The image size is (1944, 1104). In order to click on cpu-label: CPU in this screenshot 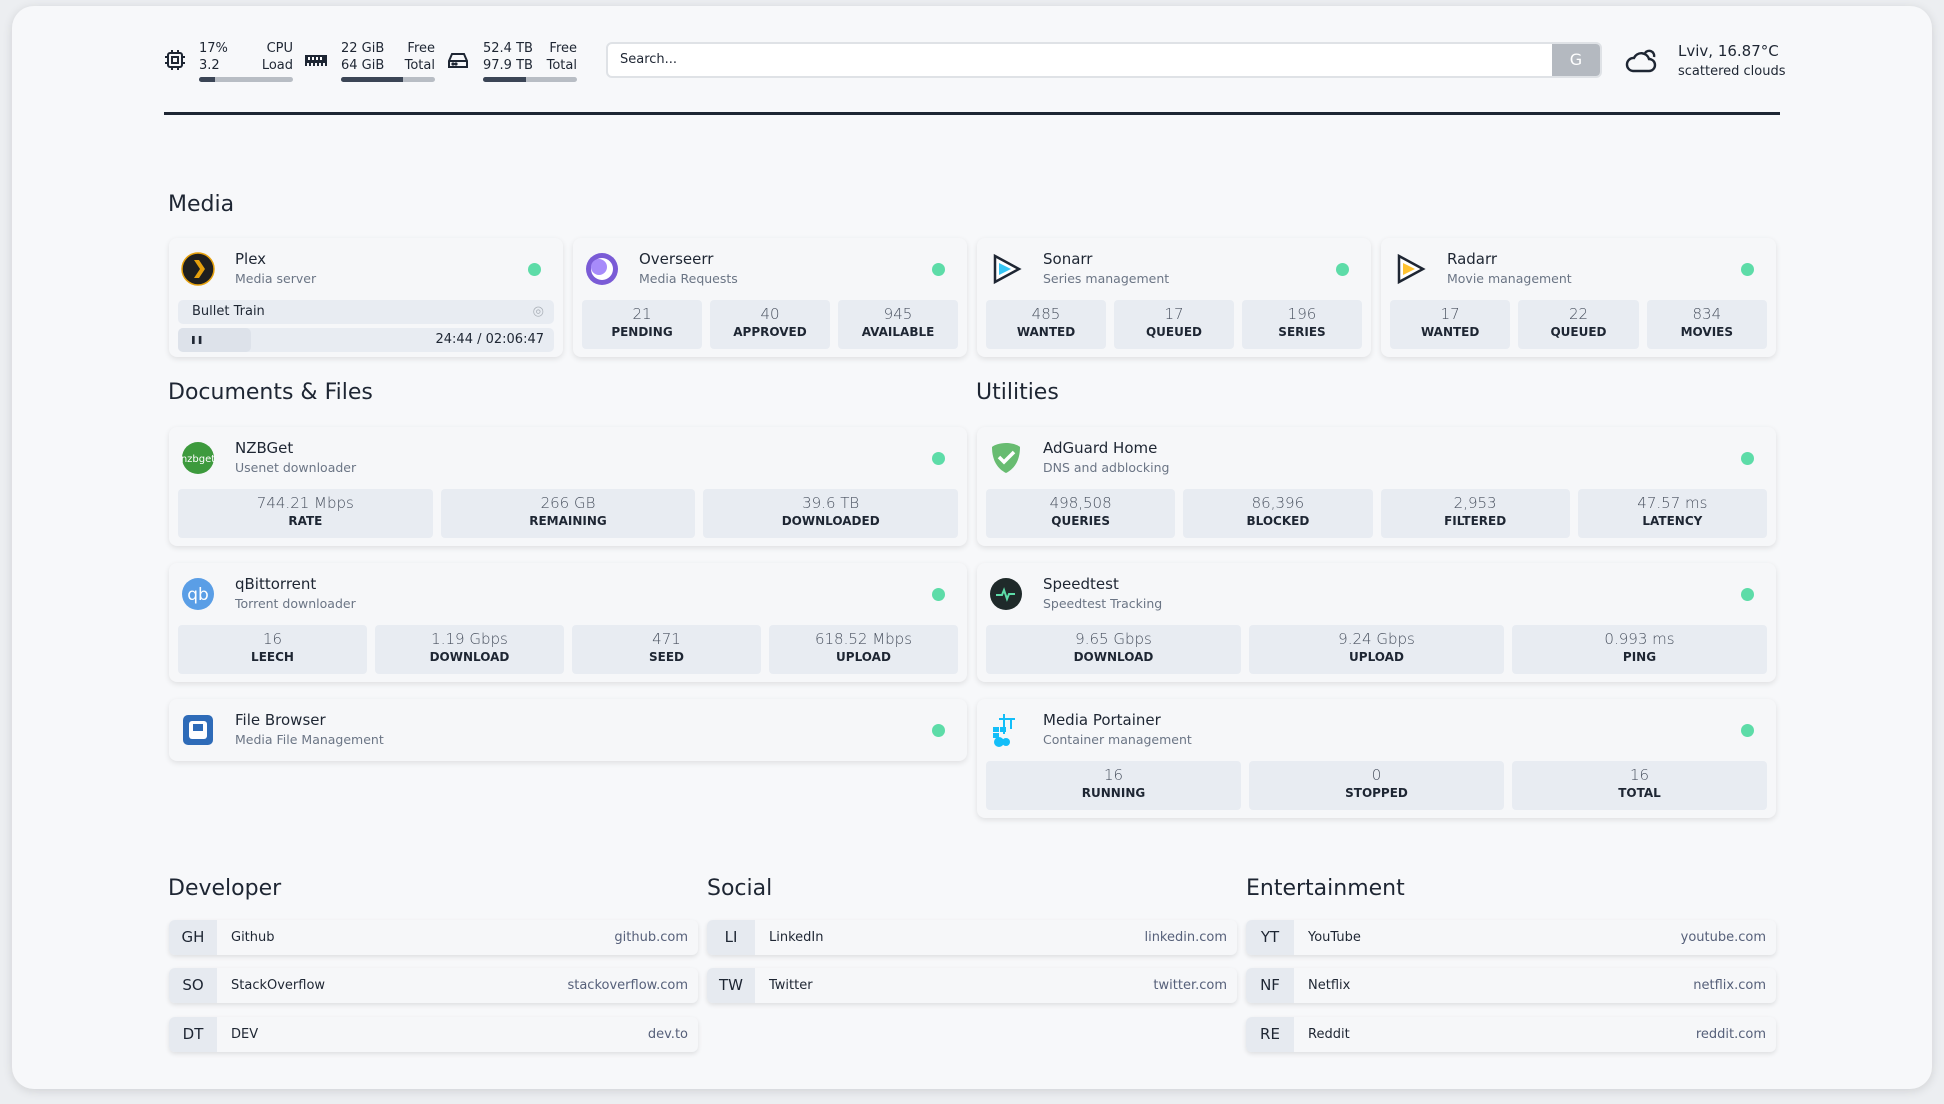, I will do `click(279, 48)`.